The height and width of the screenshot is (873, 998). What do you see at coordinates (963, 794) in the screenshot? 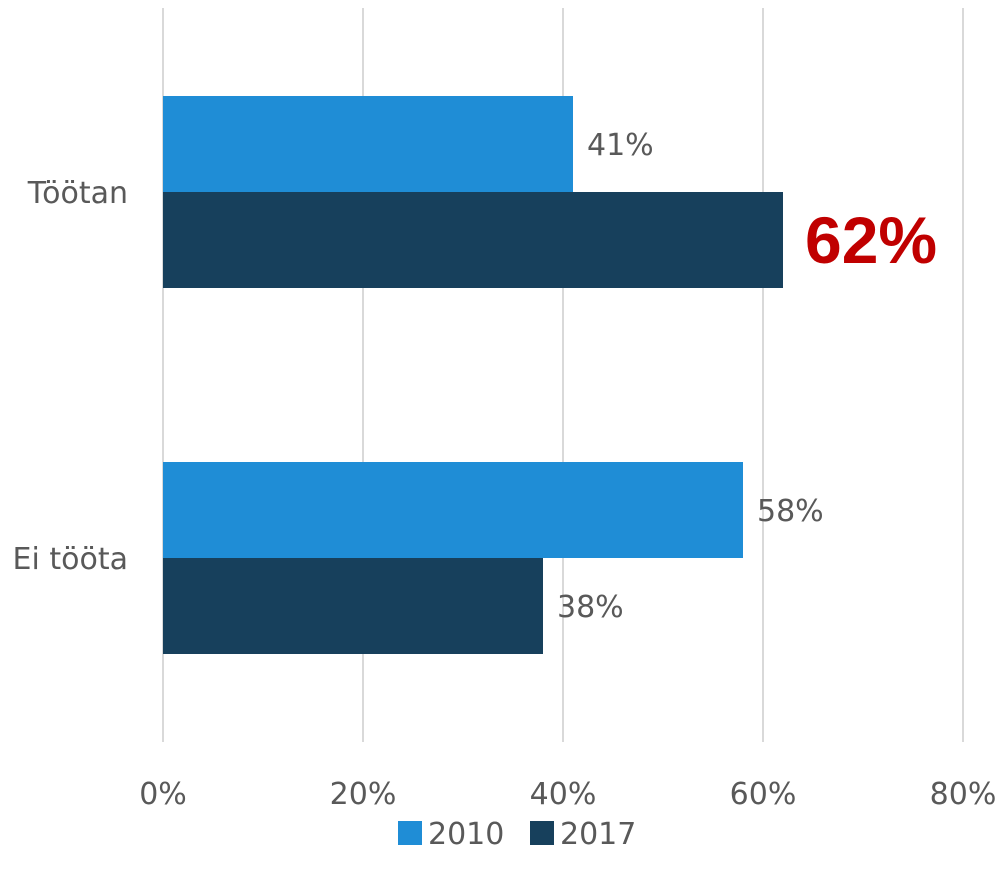
I see `x-tick-label: 80%` at bounding box center [963, 794].